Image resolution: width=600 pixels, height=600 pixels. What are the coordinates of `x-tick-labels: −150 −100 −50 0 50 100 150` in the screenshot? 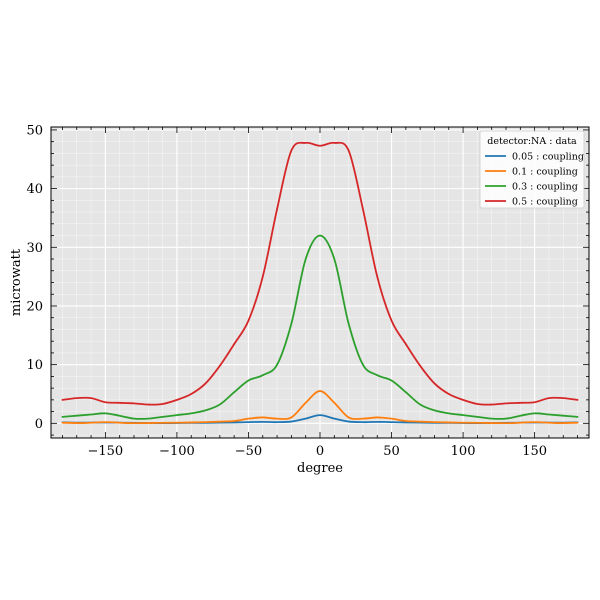 It's located at (318, 451).